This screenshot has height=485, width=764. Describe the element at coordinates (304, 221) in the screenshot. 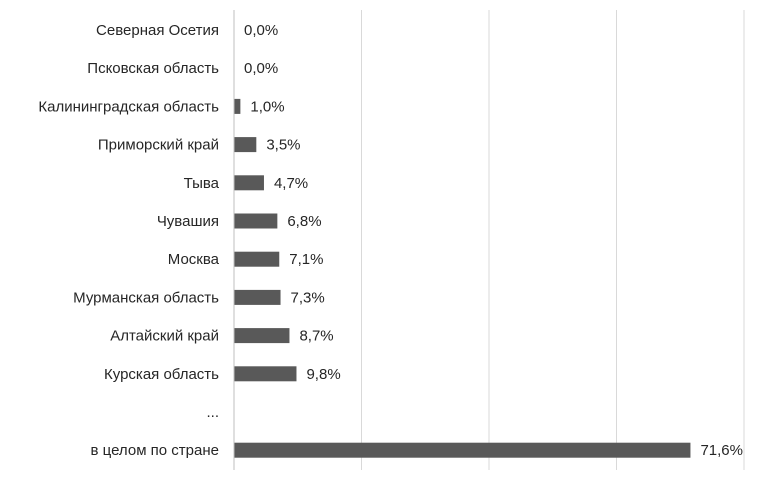

I see `data-label: 6,8%` at that location.